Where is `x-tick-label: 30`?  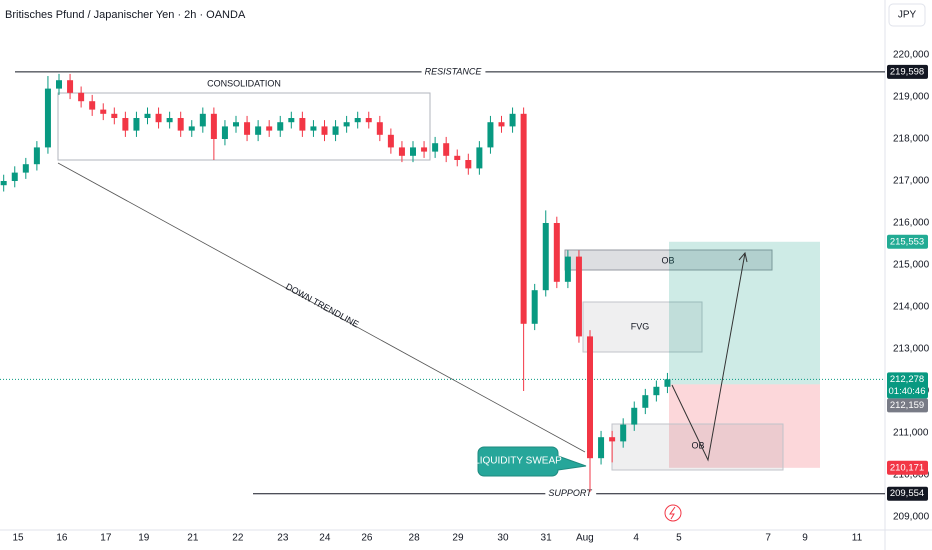 x-tick-label: 30 is located at coordinates (503, 538).